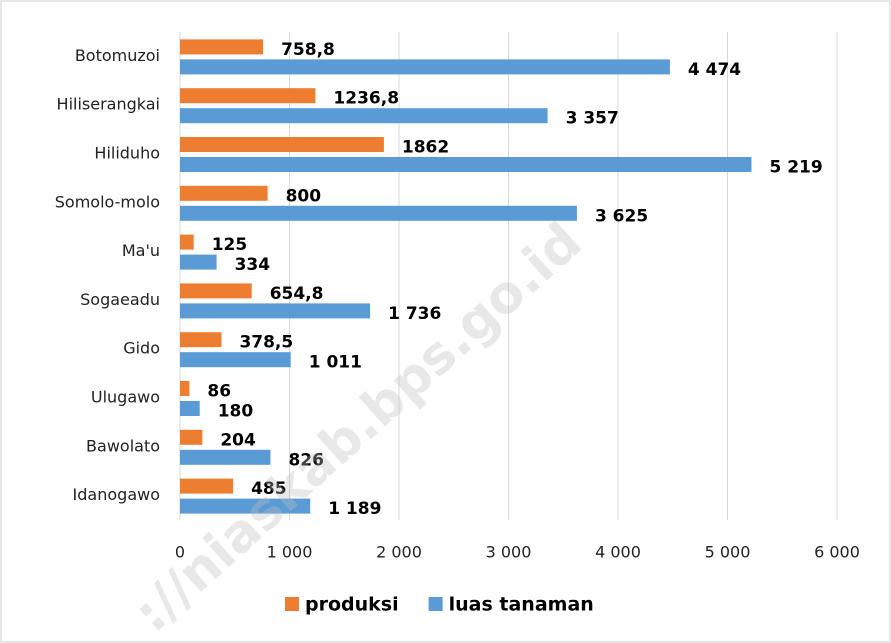  What do you see at coordinates (117, 55) in the screenshot?
I see `y-tick-label: Botomuzoi` at bounding box center [117, 55].